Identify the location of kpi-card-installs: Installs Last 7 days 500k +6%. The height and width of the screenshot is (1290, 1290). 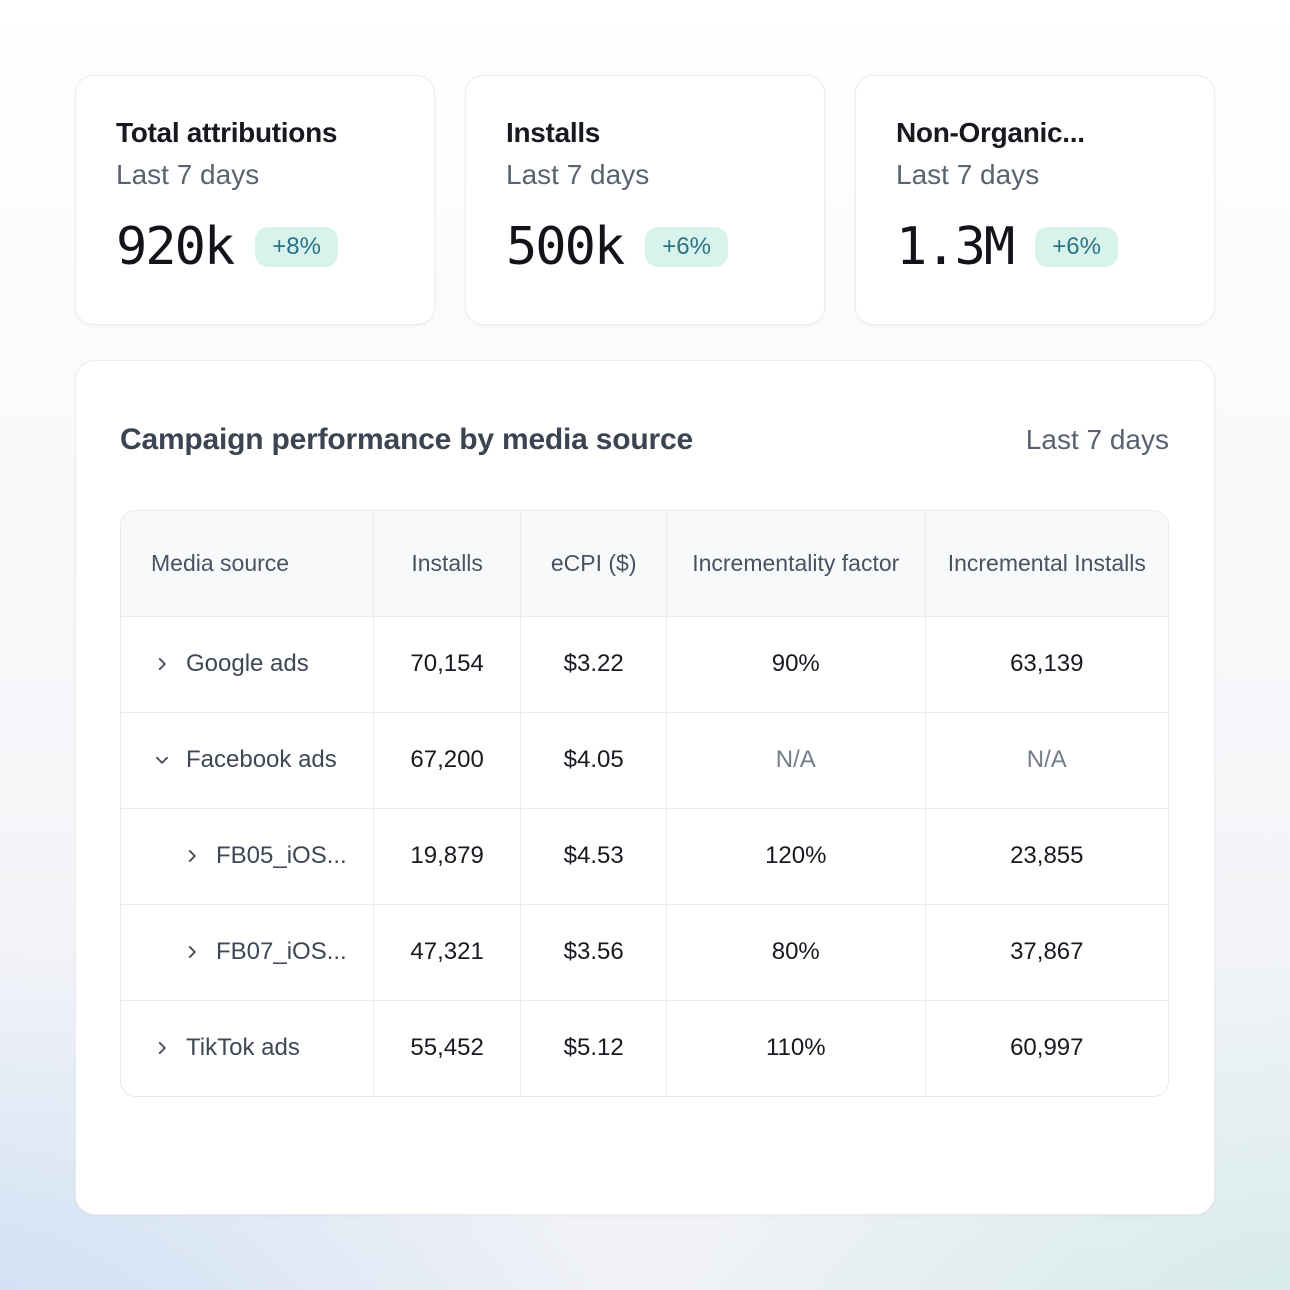
(645, 200).